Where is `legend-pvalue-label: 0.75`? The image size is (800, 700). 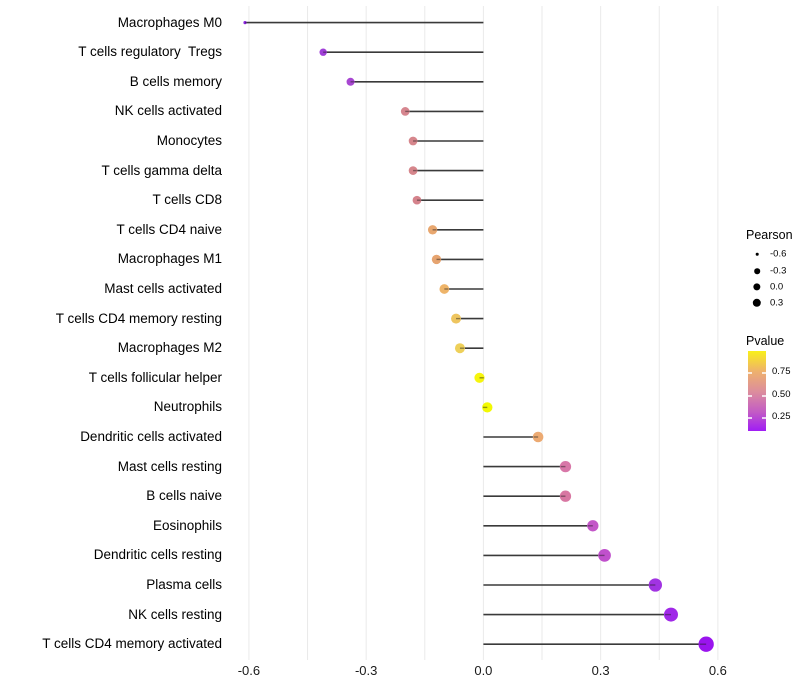
legend-pvalue-label: 0.75 is located at coordinates (781, 371).